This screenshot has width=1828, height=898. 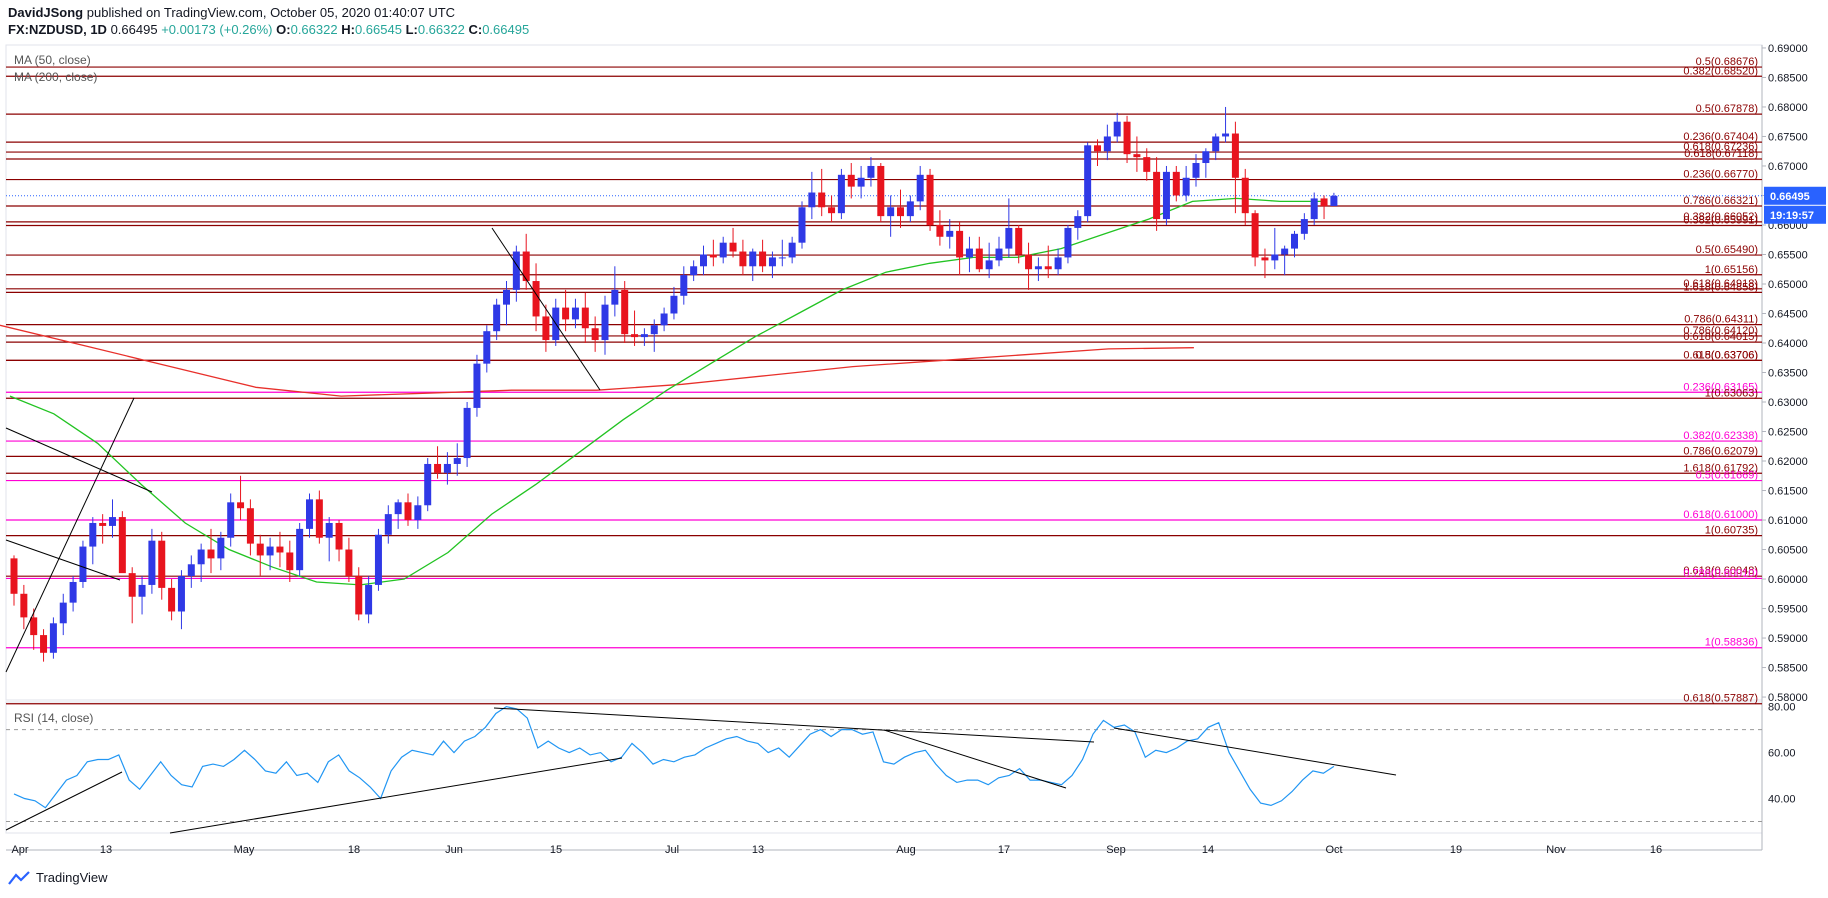 I want to click on price-tick-label: 0.63500, so click(x=1788, y=374).